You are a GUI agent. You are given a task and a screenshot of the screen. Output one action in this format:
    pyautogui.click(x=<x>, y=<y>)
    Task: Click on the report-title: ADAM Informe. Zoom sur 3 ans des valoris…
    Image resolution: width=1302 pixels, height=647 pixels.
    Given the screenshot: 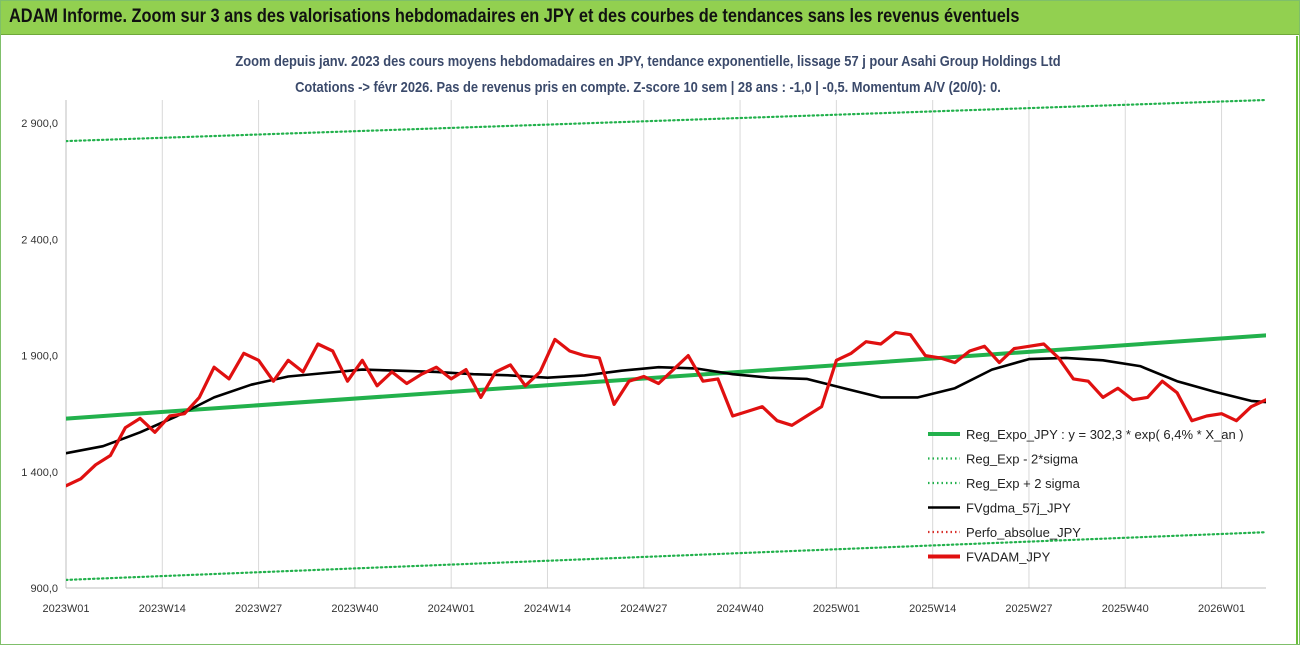 What is the action you would take?
    pyautogui.click(x=514, y=16)
    